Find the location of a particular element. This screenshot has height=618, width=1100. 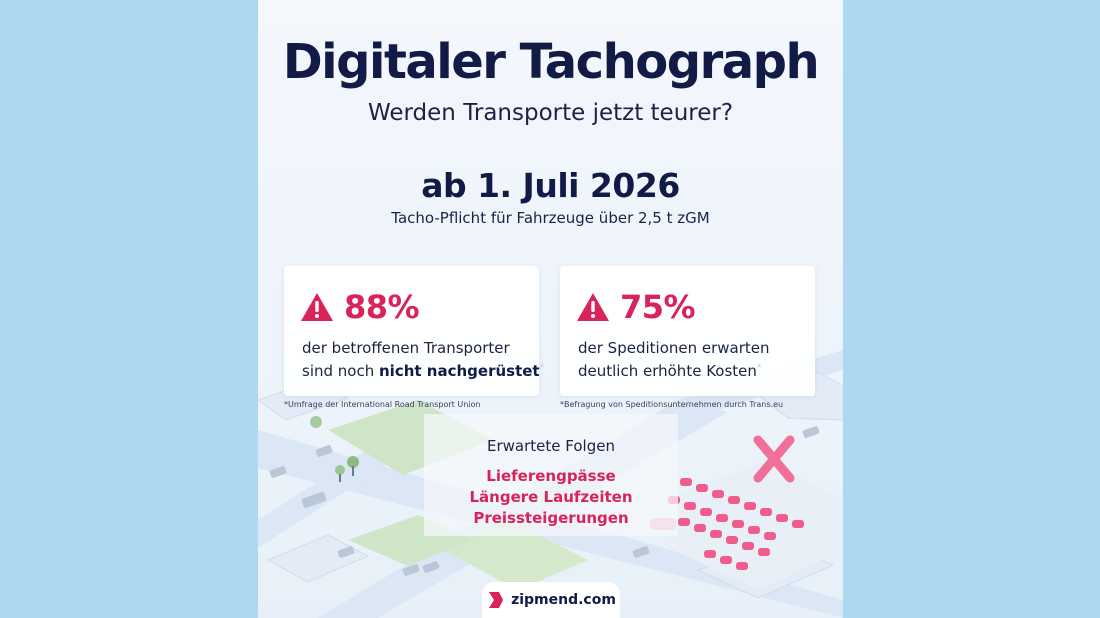

effects-panel is located at coordinates (551, 475).